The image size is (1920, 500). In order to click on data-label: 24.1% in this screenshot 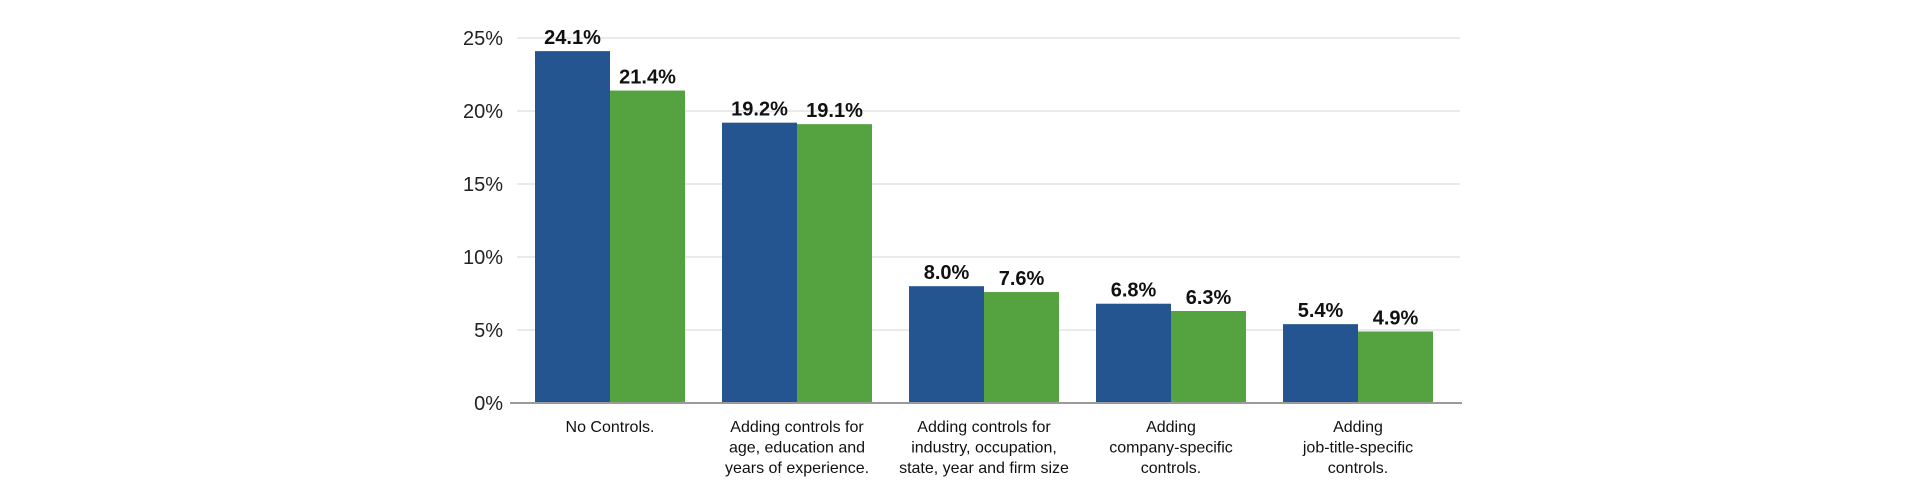, I will do `click(572, 38)`.